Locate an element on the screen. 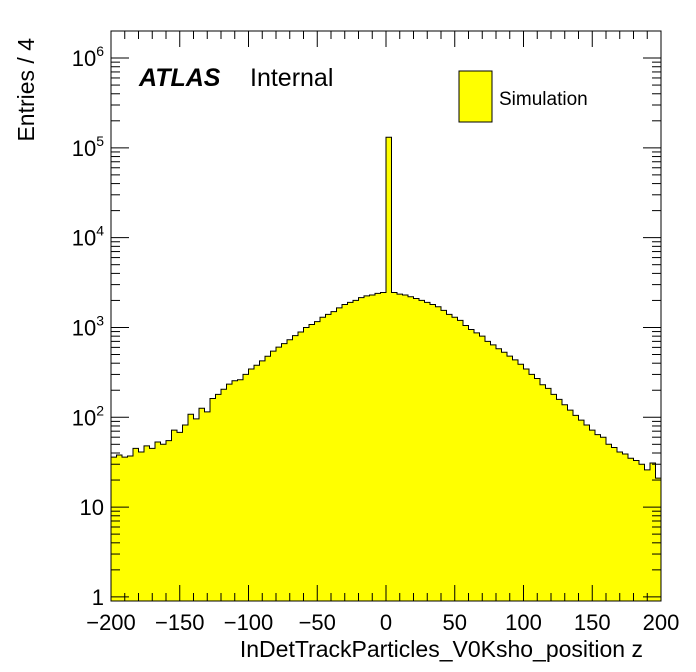  x-tick-label: −100 is located at coordinates (249, 622).